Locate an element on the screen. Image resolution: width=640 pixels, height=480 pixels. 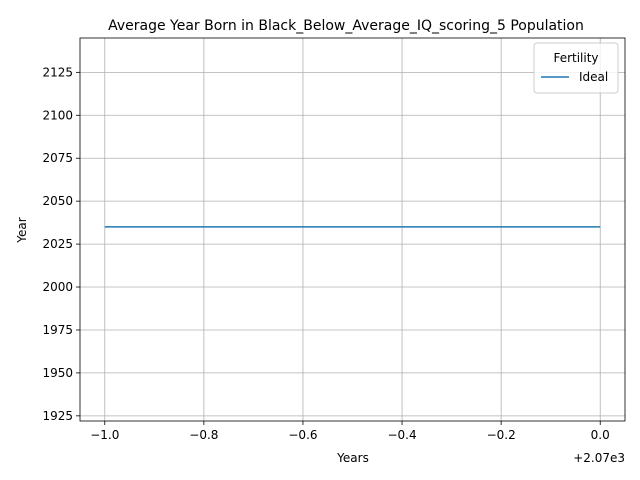
legend: Fertility Ideal is located at coordinates (576, 68).